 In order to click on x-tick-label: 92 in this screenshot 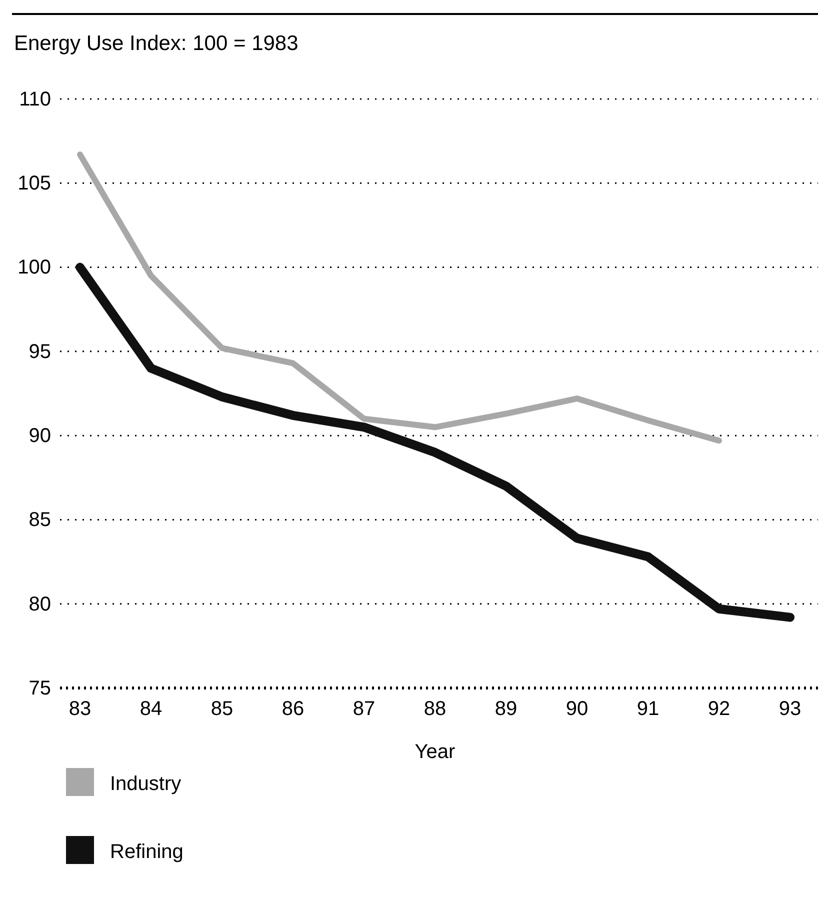, I will do `click(719, 709)`.